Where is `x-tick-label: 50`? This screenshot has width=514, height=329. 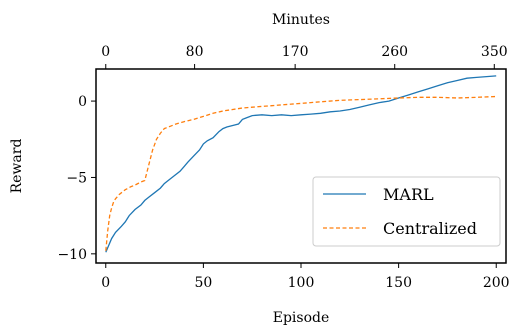
x-tick-label: 50 is located at coordinates (203, 283).